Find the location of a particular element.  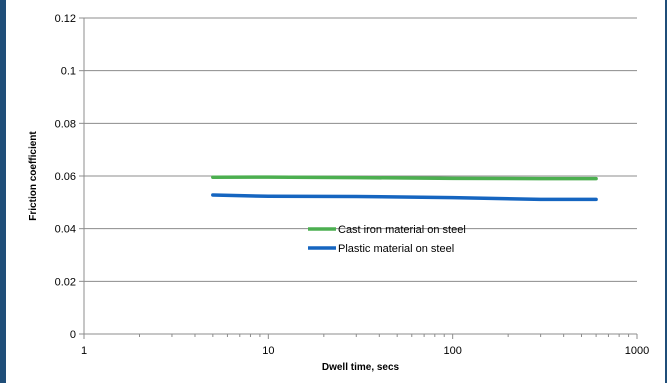

legend-label-2: Plastic material on steel is located at coordinates (396, 249).